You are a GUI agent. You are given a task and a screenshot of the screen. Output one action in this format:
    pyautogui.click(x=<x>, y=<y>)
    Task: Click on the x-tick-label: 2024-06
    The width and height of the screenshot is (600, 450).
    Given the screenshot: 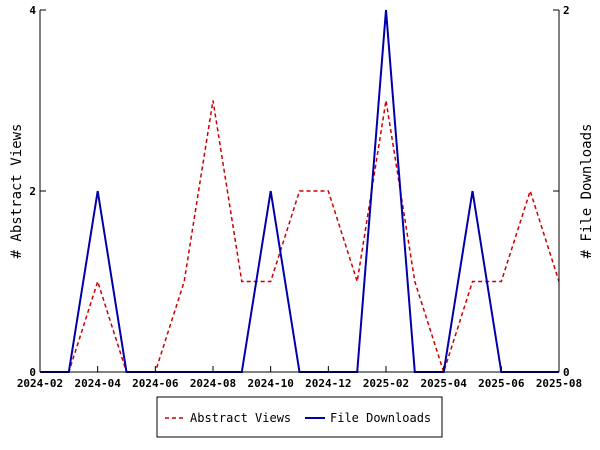 What is the action you would take?
    pyautogui.click(x=155, y=383)
    